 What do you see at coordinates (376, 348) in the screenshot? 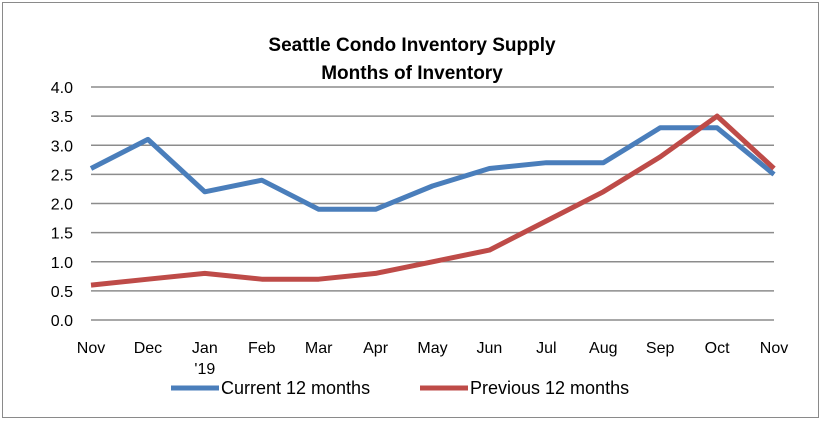
I see `x-tick-label: Apr` at bounding box center [376, 348].